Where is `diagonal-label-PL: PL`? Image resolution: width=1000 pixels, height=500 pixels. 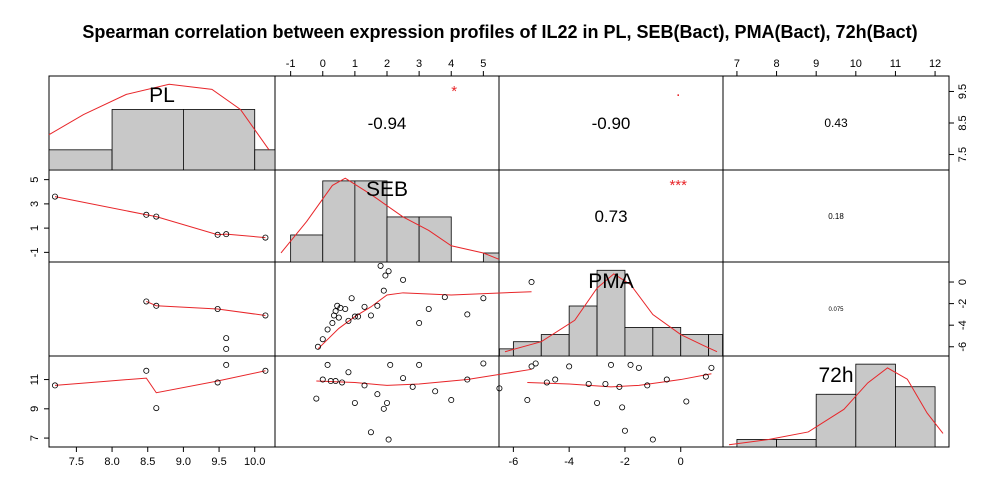
diagonal-label-PL: PL is located at coordinates (162, 95).